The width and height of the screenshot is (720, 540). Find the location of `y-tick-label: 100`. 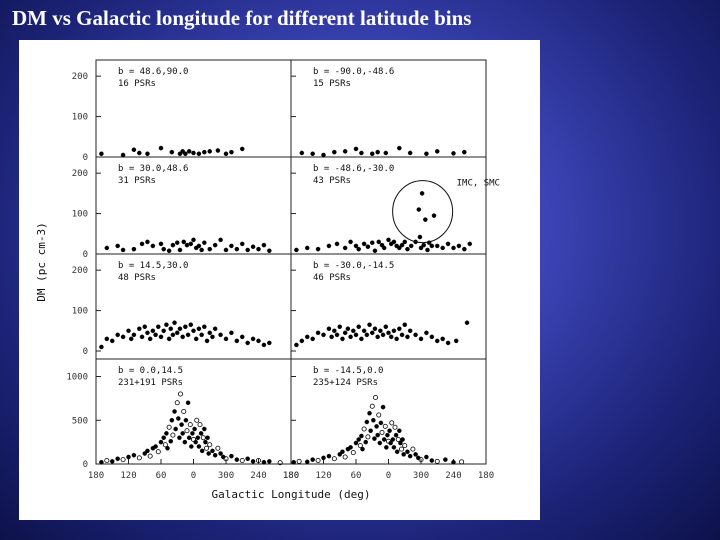

y-tick-label: 100 is located at coordinates (80, 118).